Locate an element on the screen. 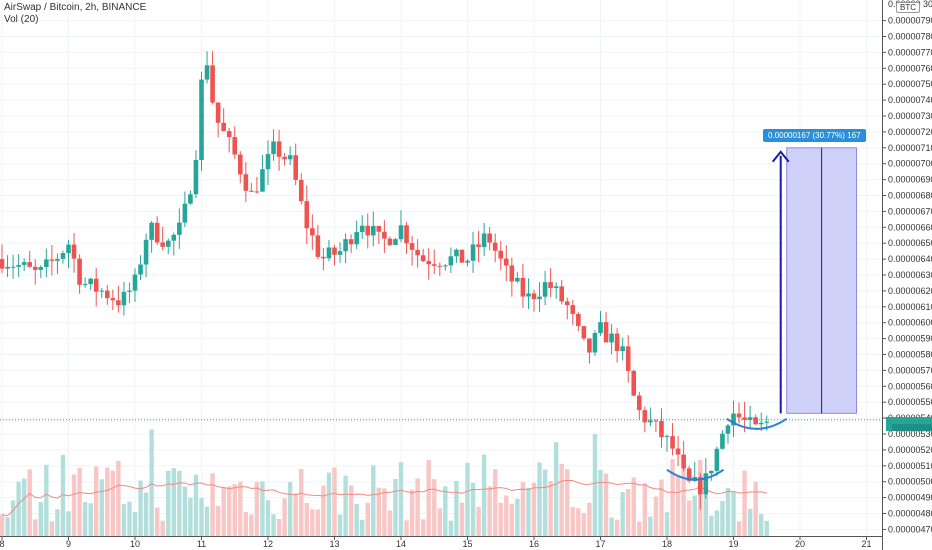 The height and width of the screenshot is (550, 932). price-tick-label: 0.00000550 is located at coordinates (910, 402).